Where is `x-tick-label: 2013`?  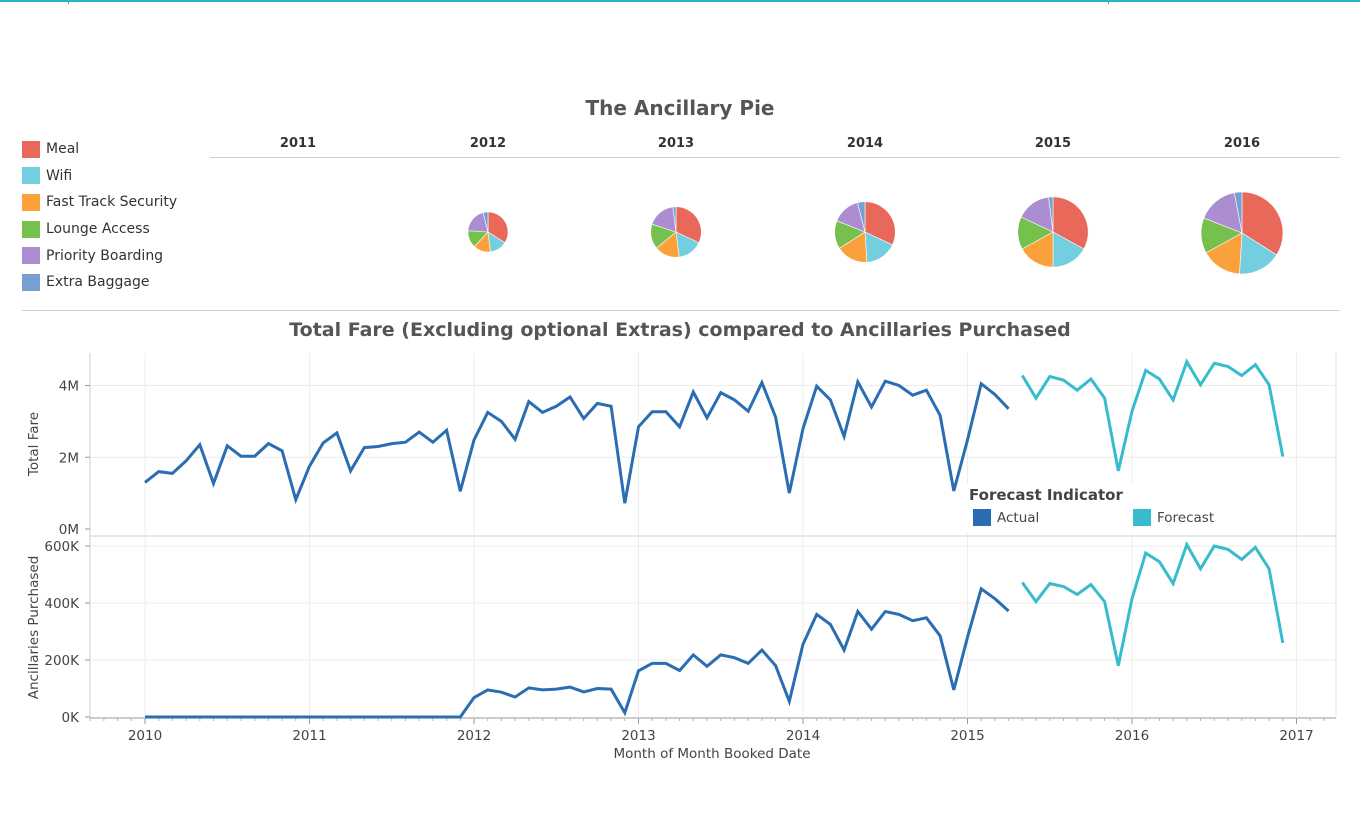
x-tick-label: 2013 is located at coordinates (638, 736).